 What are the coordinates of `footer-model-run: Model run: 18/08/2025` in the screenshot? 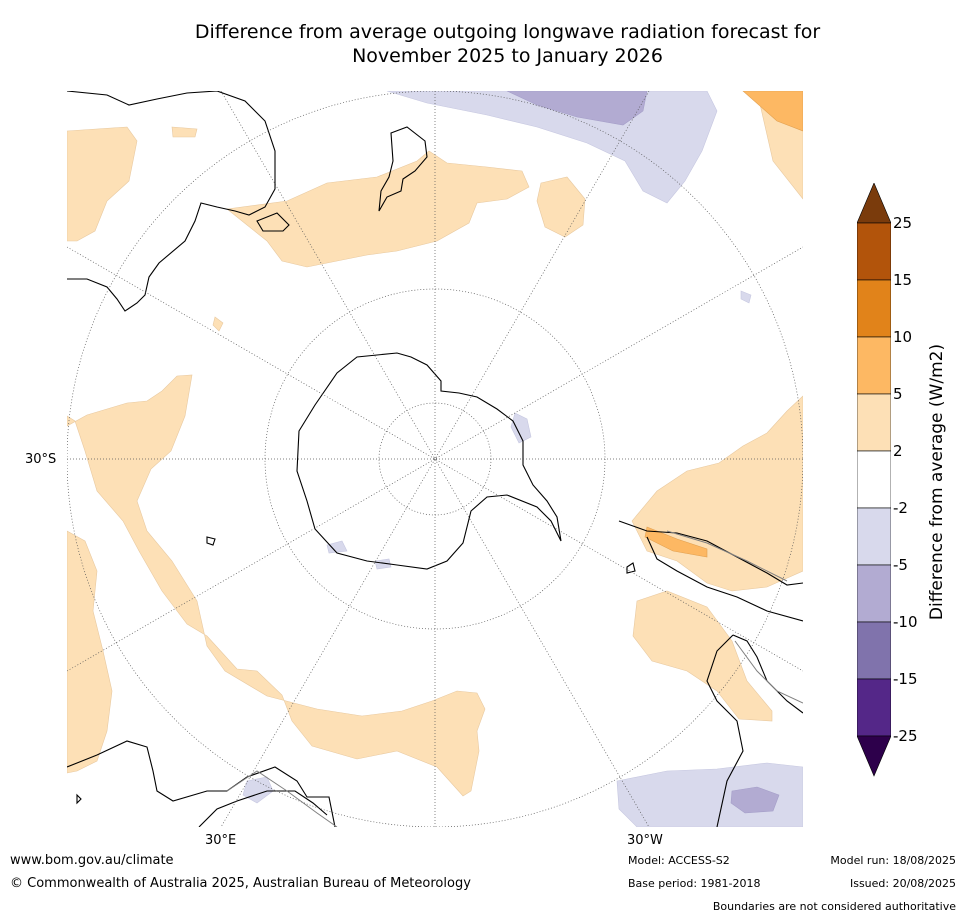 It's located at (893, 860).